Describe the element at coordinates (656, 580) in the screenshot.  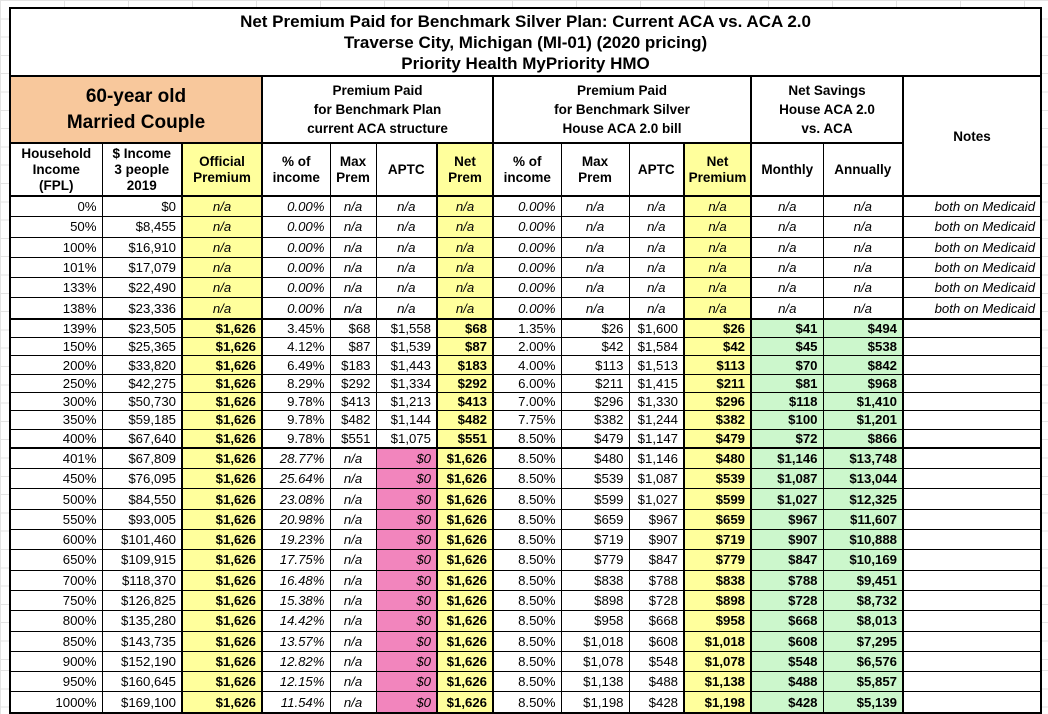
I see `cell-aca20-aptc: $788` at that location.